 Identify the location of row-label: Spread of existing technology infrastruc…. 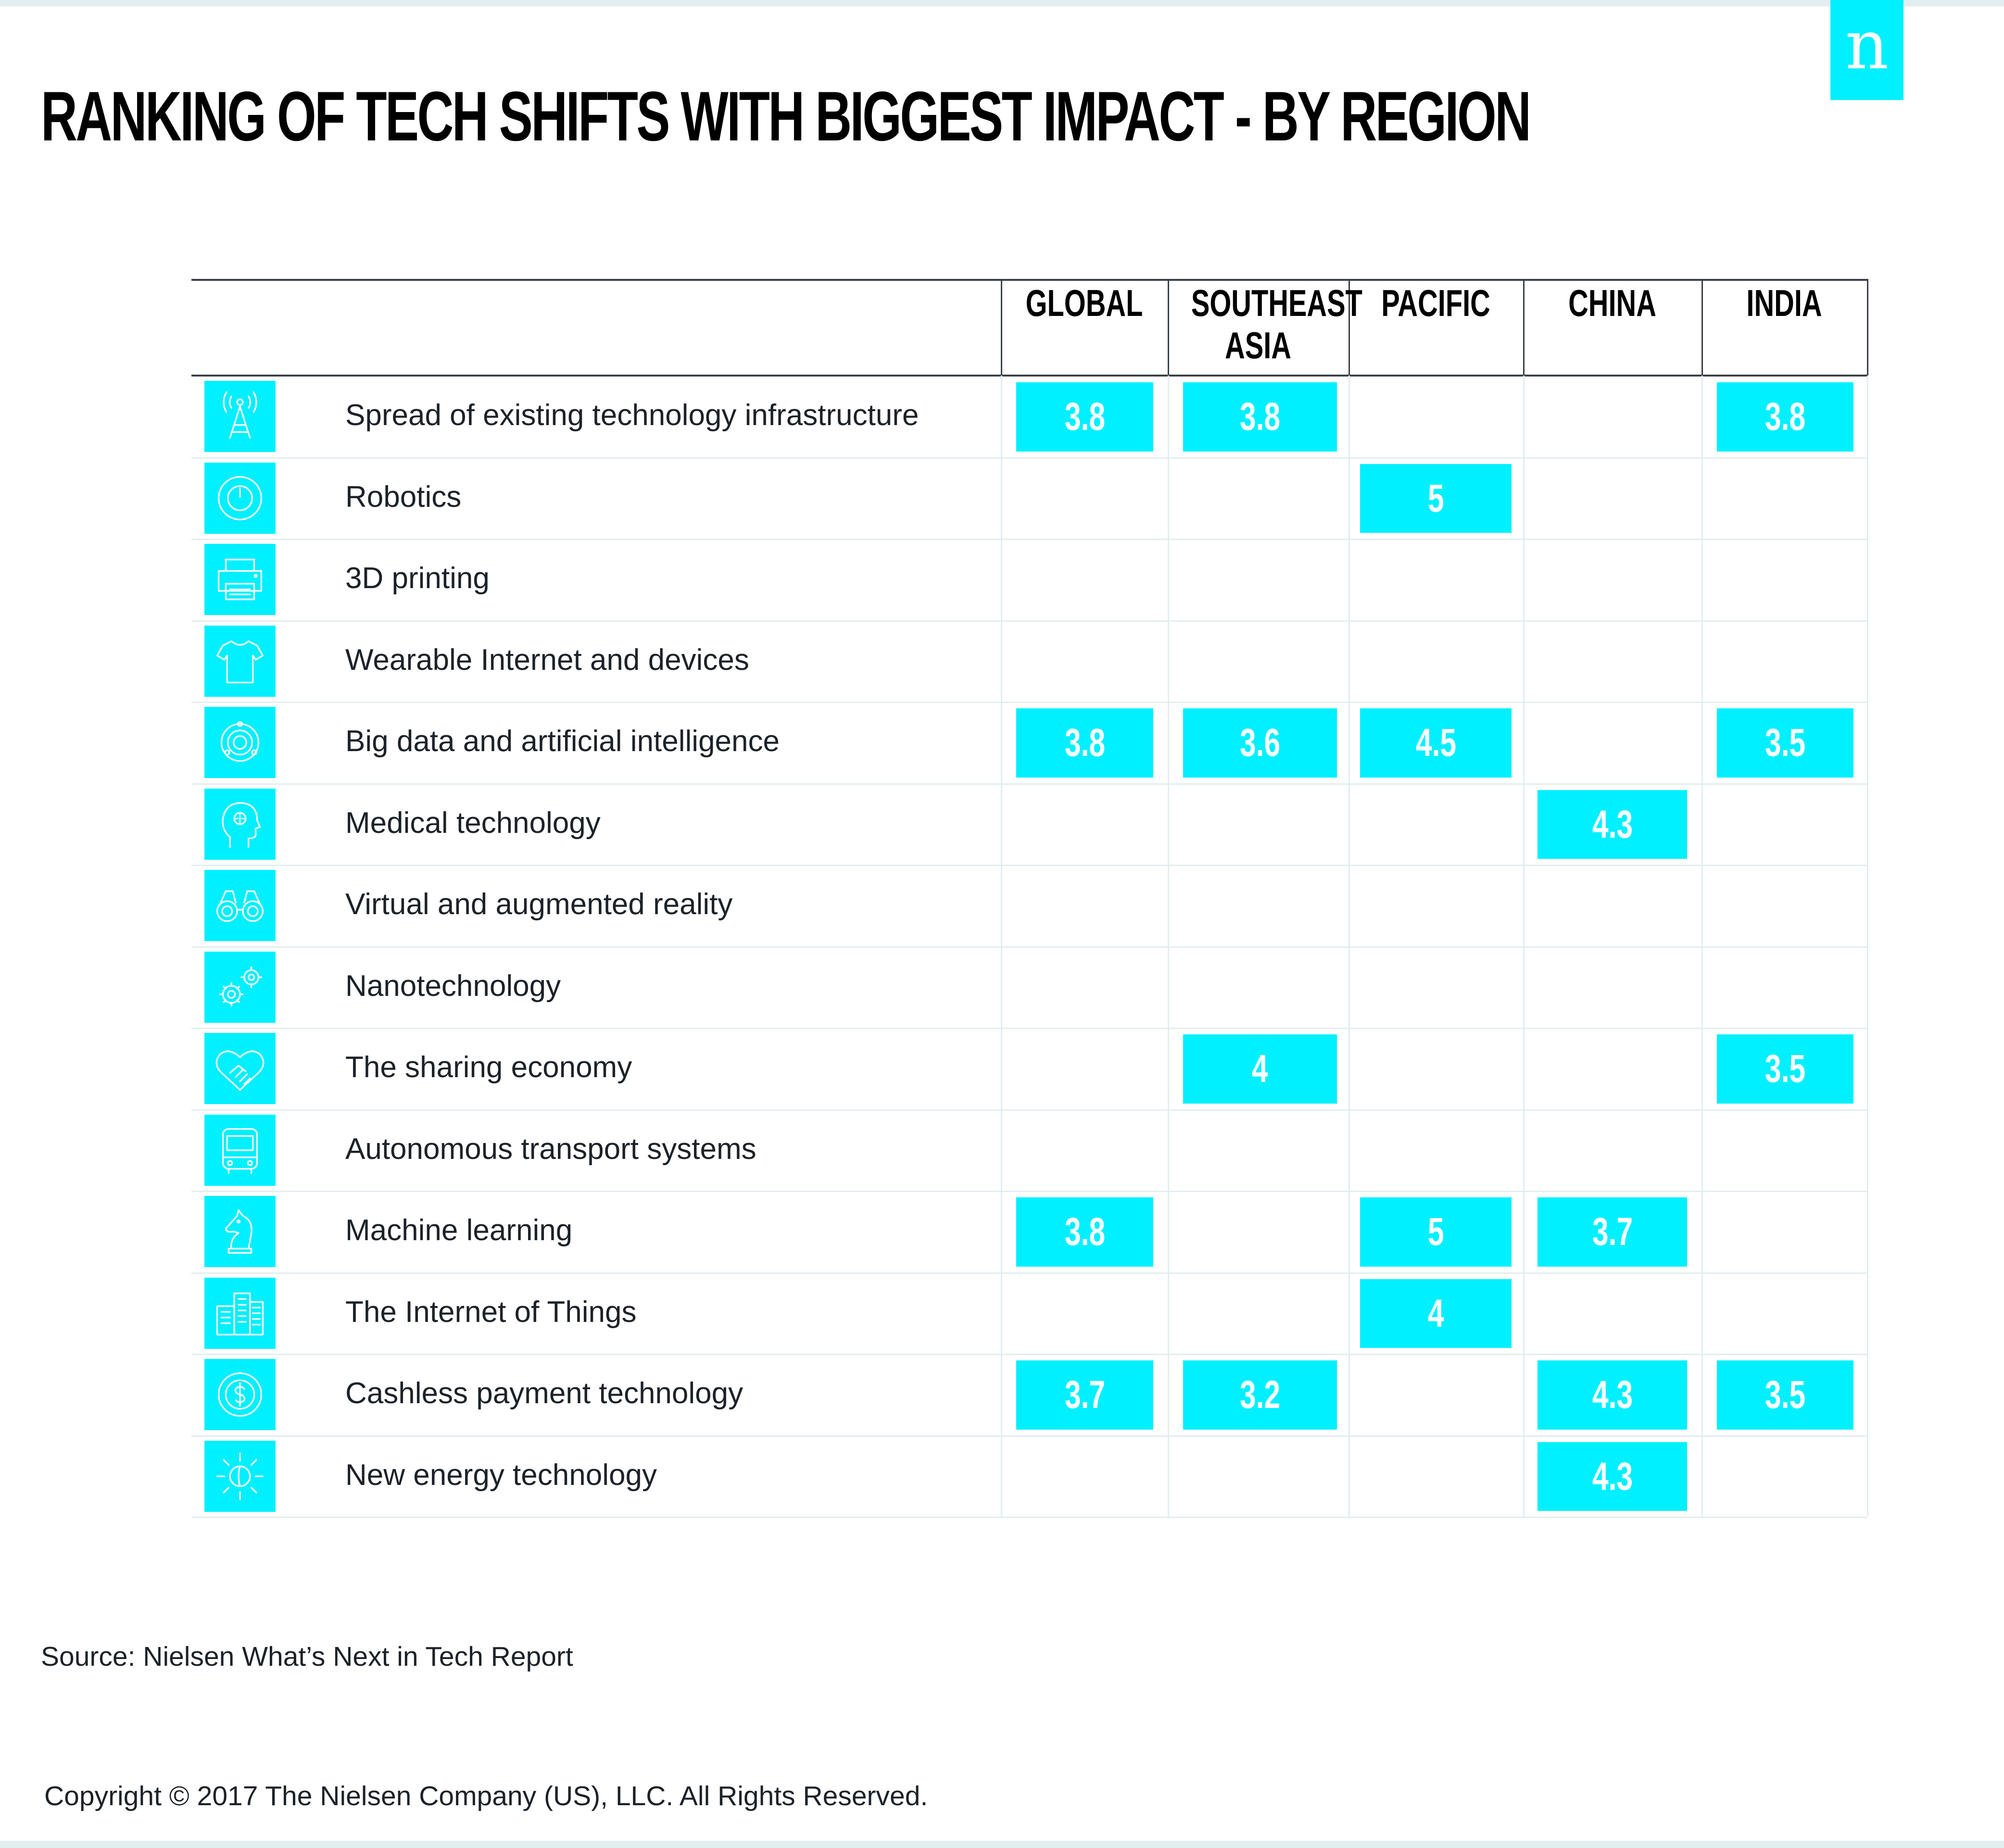
(632, 415).